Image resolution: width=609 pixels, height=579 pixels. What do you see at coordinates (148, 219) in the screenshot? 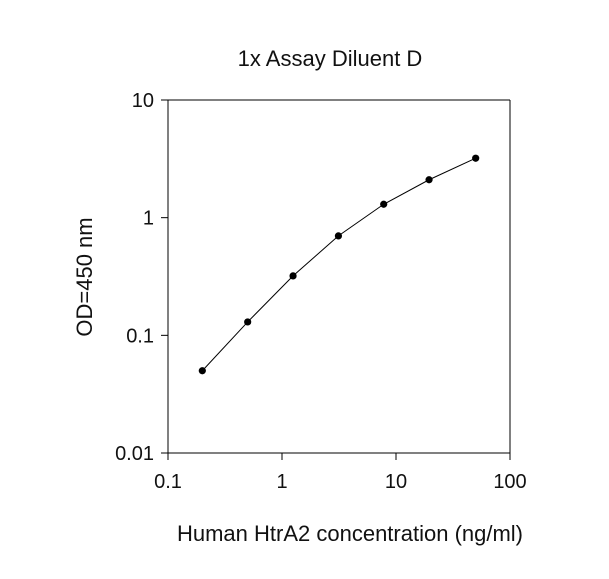
I see `y-tick-label: 1` at bounding box center [148, 219].